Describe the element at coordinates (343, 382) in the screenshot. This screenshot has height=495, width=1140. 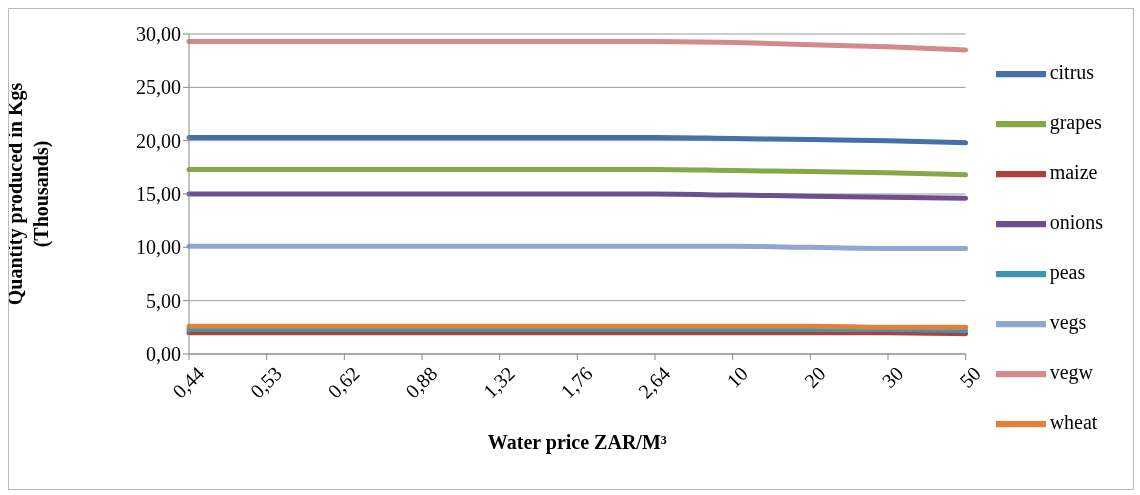
I see `x-tick-label: 0,62` at that location.